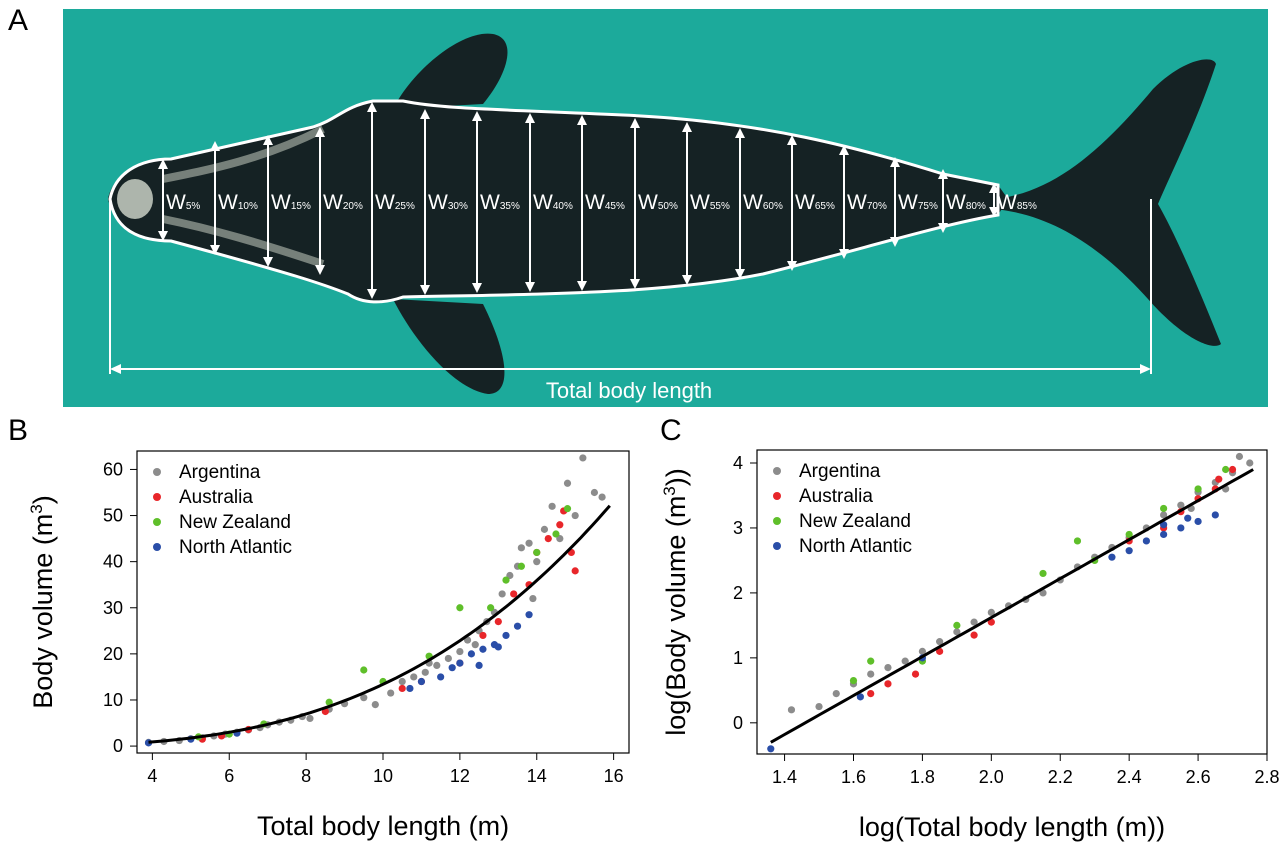 The image size is (1282, 853). What do you see at coordinates (243, 241) in the screenshot?
I see `callosity-jaw-bottom` at bounding box center [243, 241].